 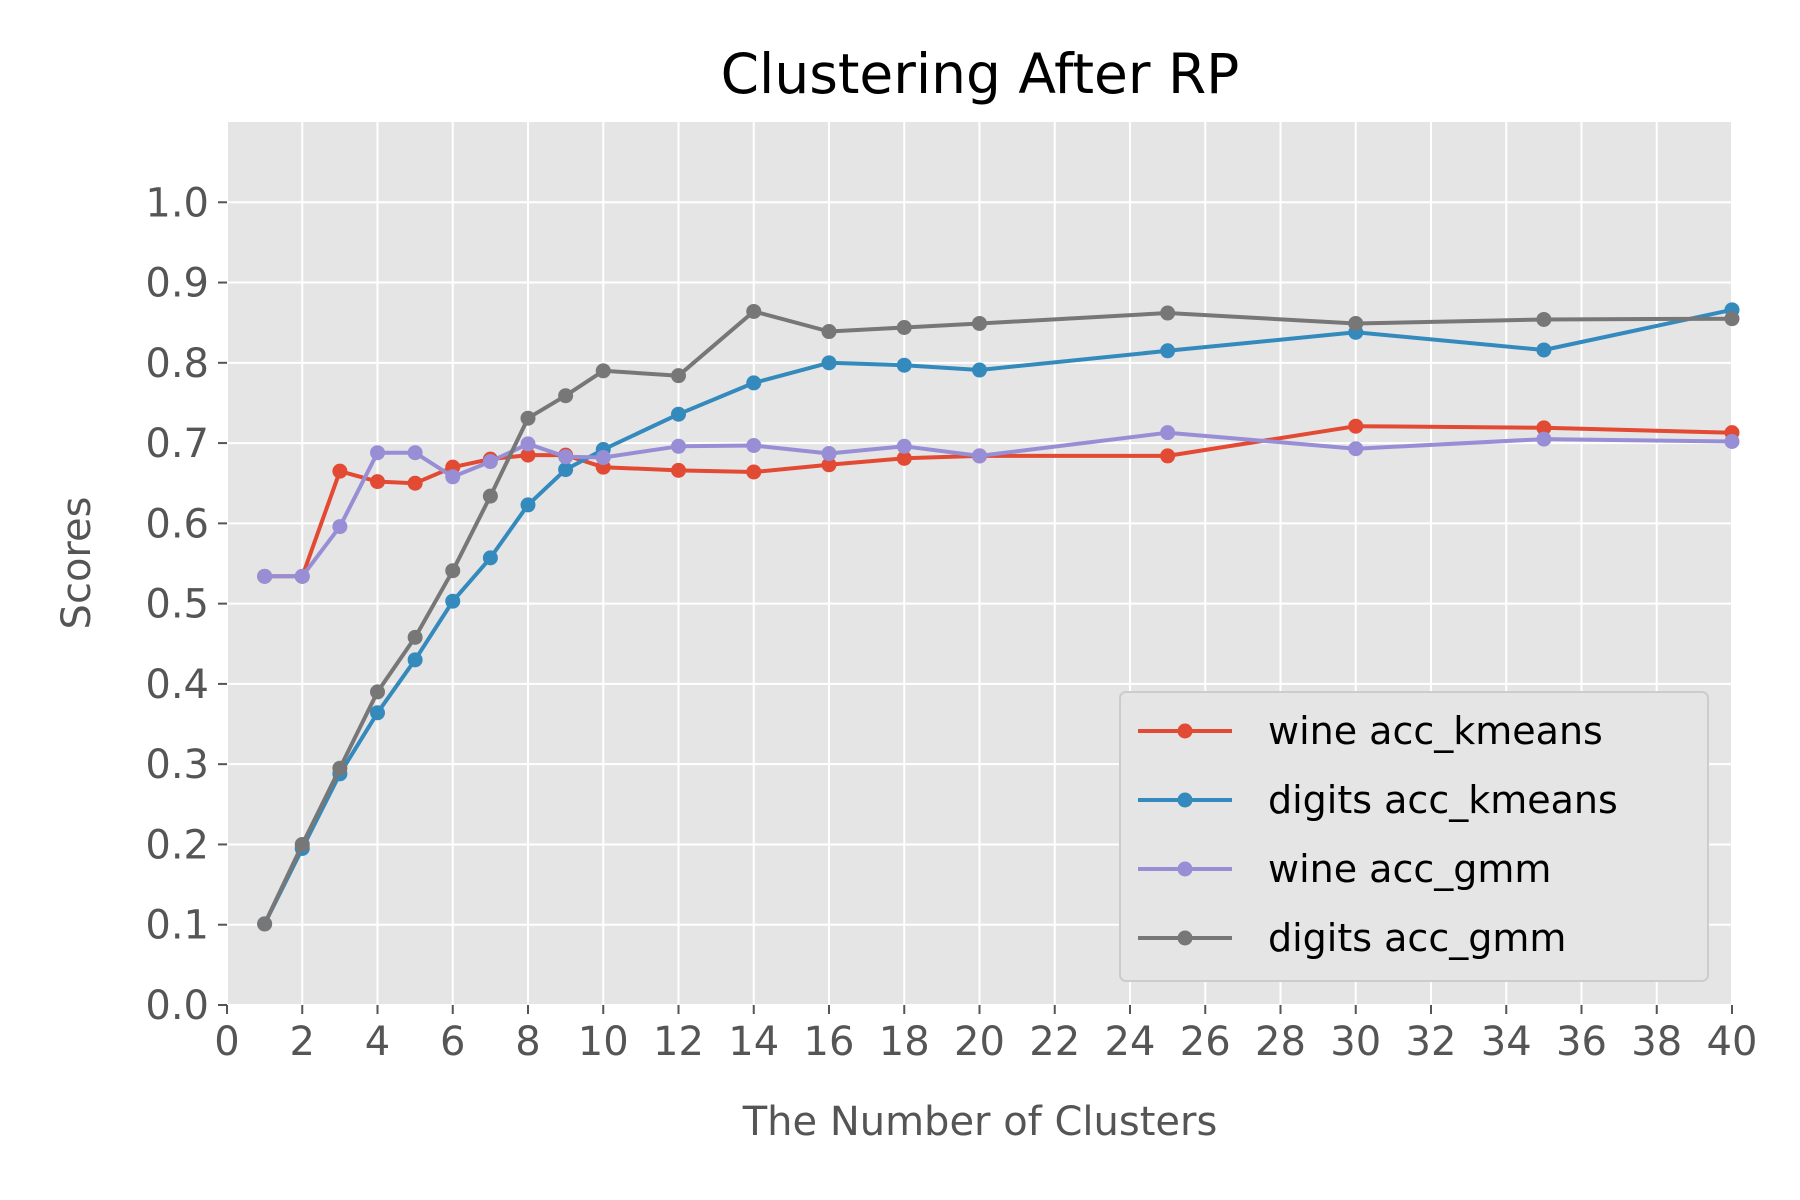 I want to click on x-tick-label: 32, so click(x=1431, y=1042).